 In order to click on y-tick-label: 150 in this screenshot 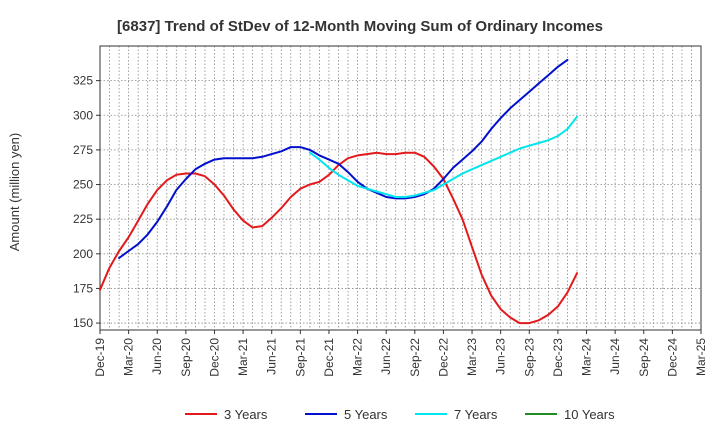, I will do `click(83, 323)`.